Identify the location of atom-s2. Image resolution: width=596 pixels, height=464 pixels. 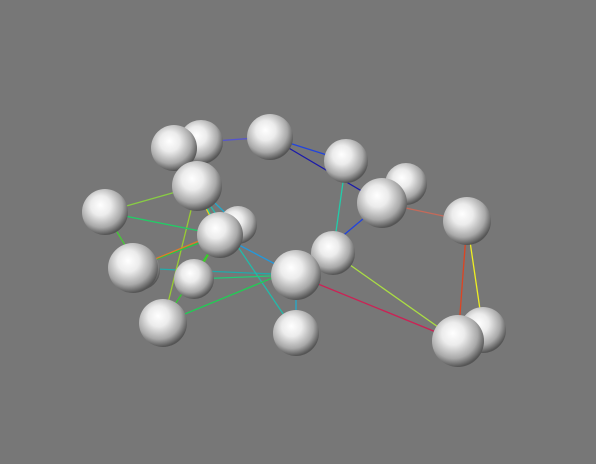
(174, 148).